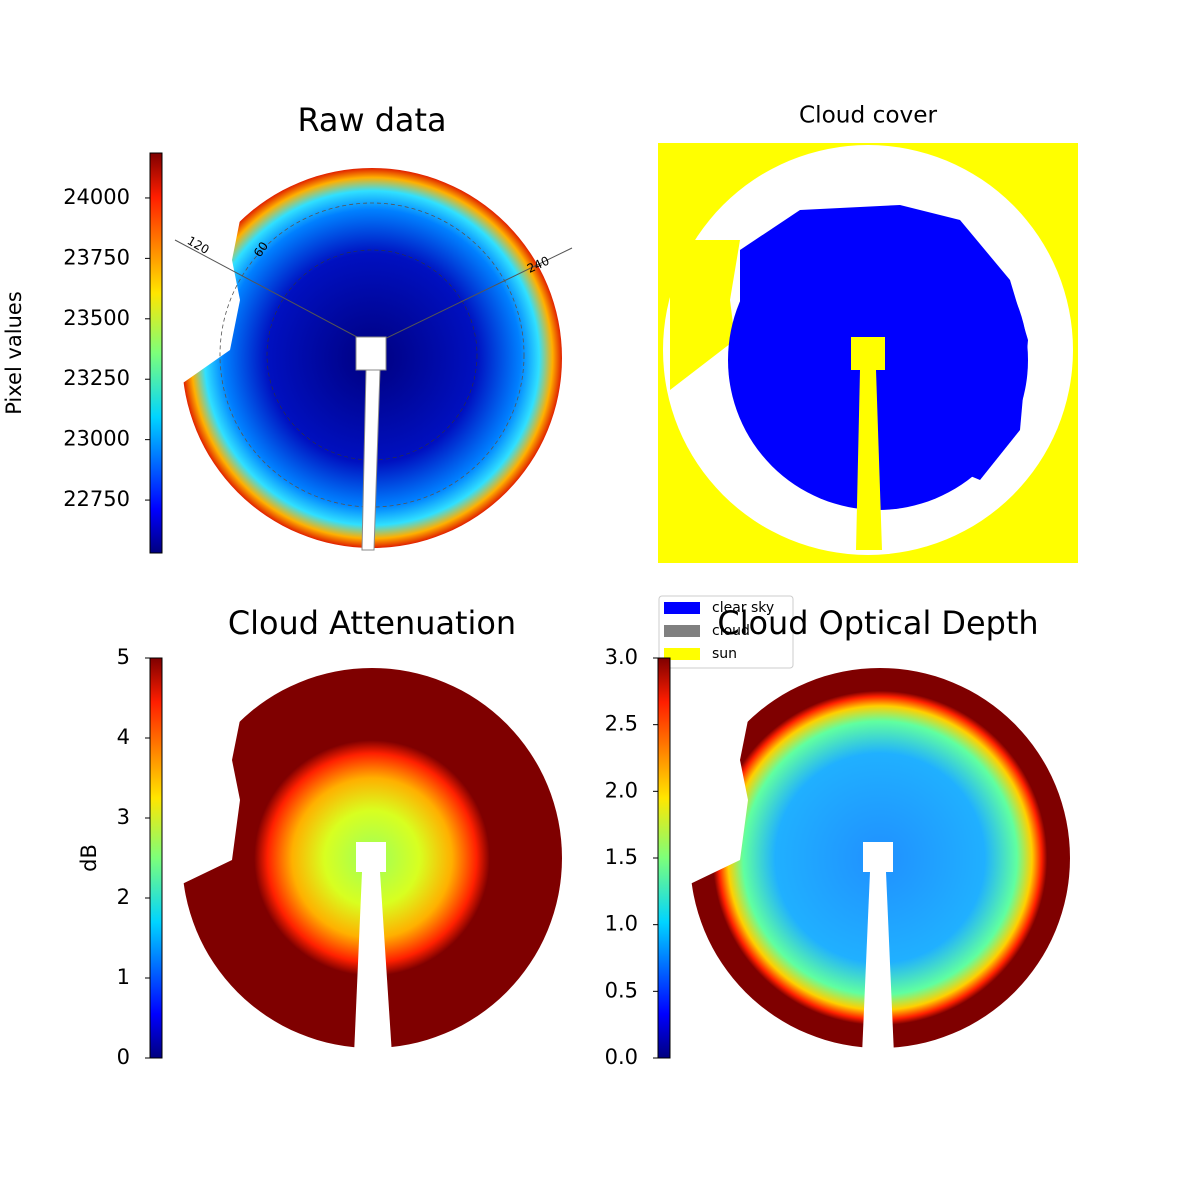 The height and width of the screenshot is (1200, 1200). I want to click on colorbar-tick-label: 3, so click(123, 817).